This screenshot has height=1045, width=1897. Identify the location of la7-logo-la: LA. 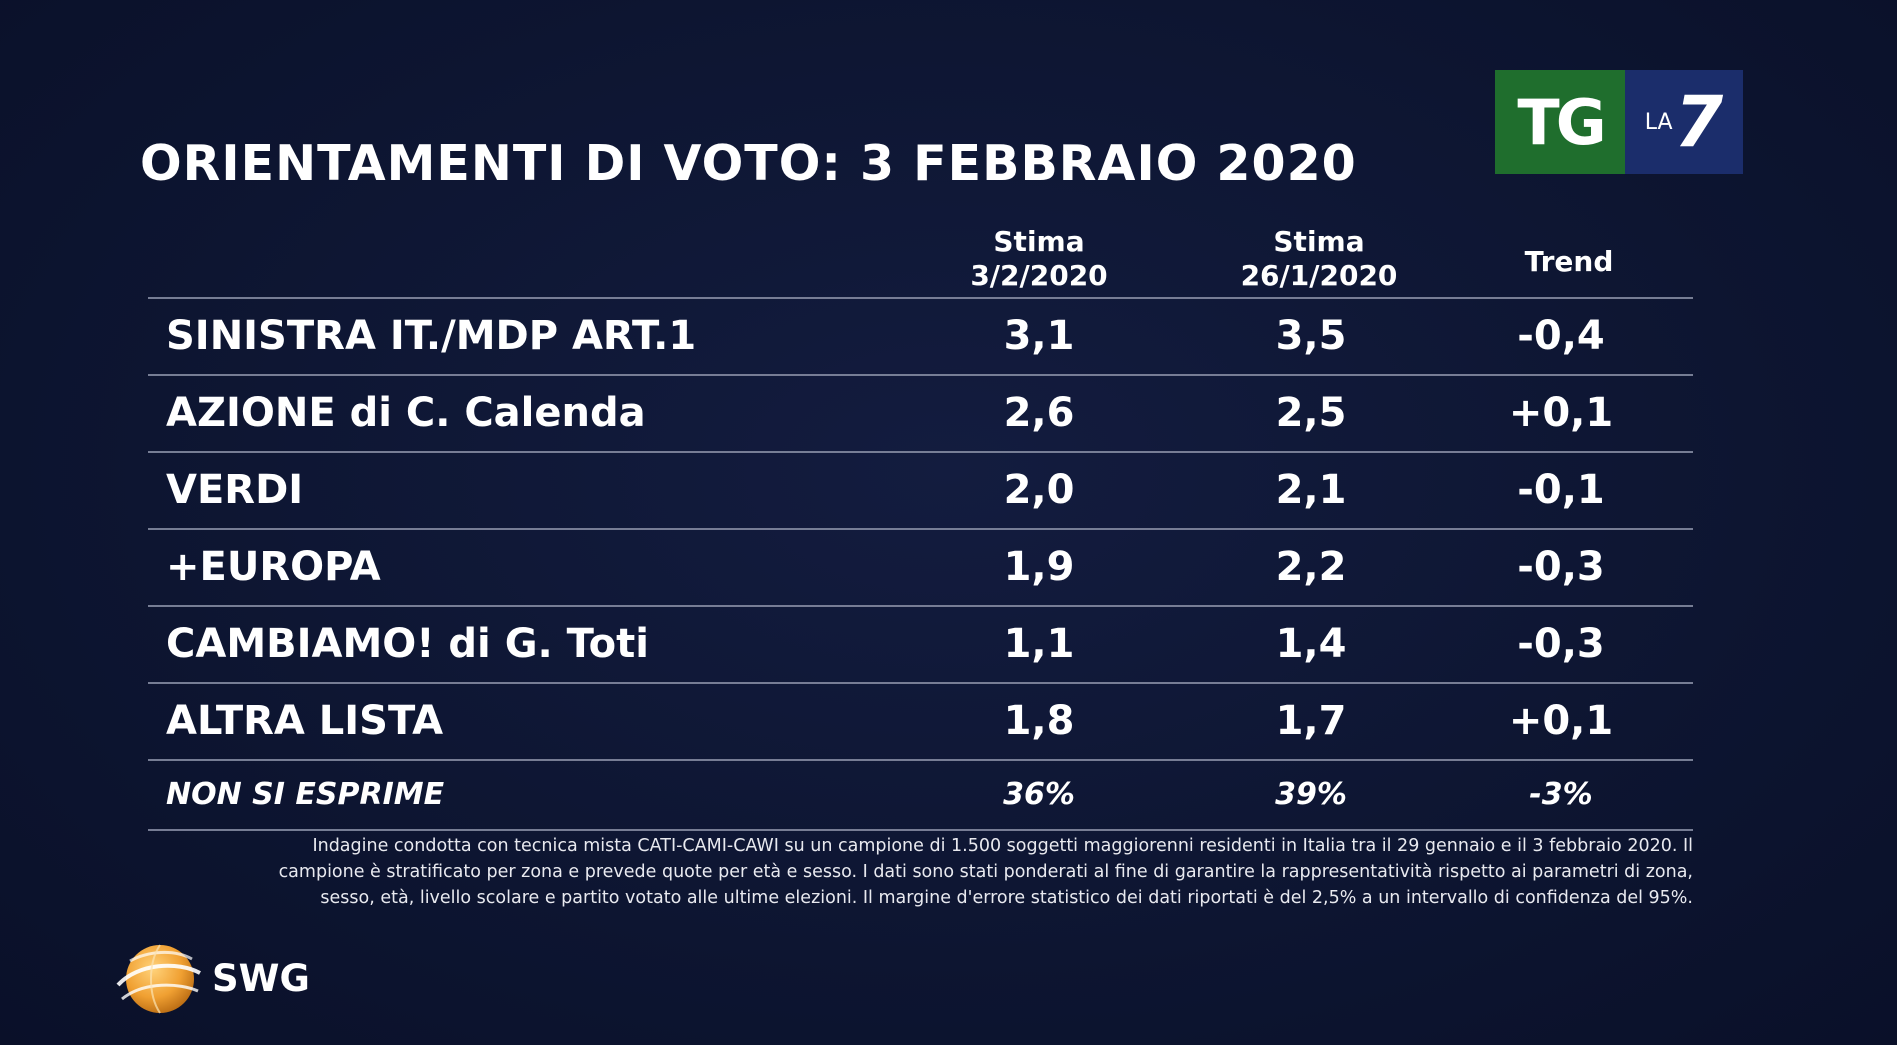
(1658, 122).